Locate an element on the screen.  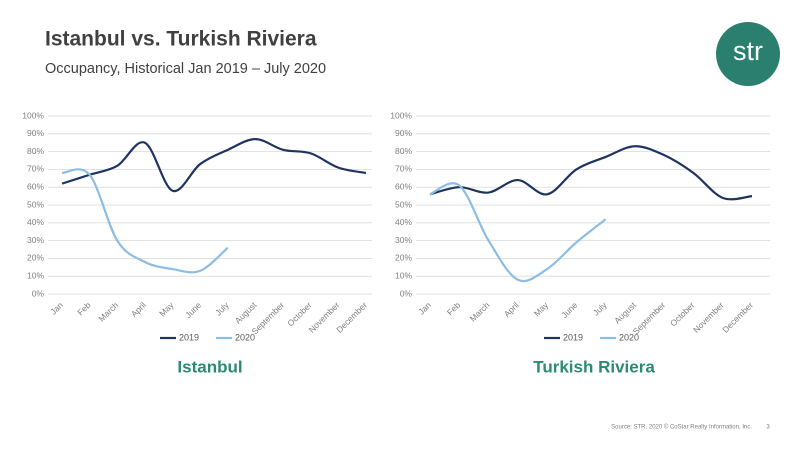
chart-title: Turkish Riviera is located at coordinates (594, 366).